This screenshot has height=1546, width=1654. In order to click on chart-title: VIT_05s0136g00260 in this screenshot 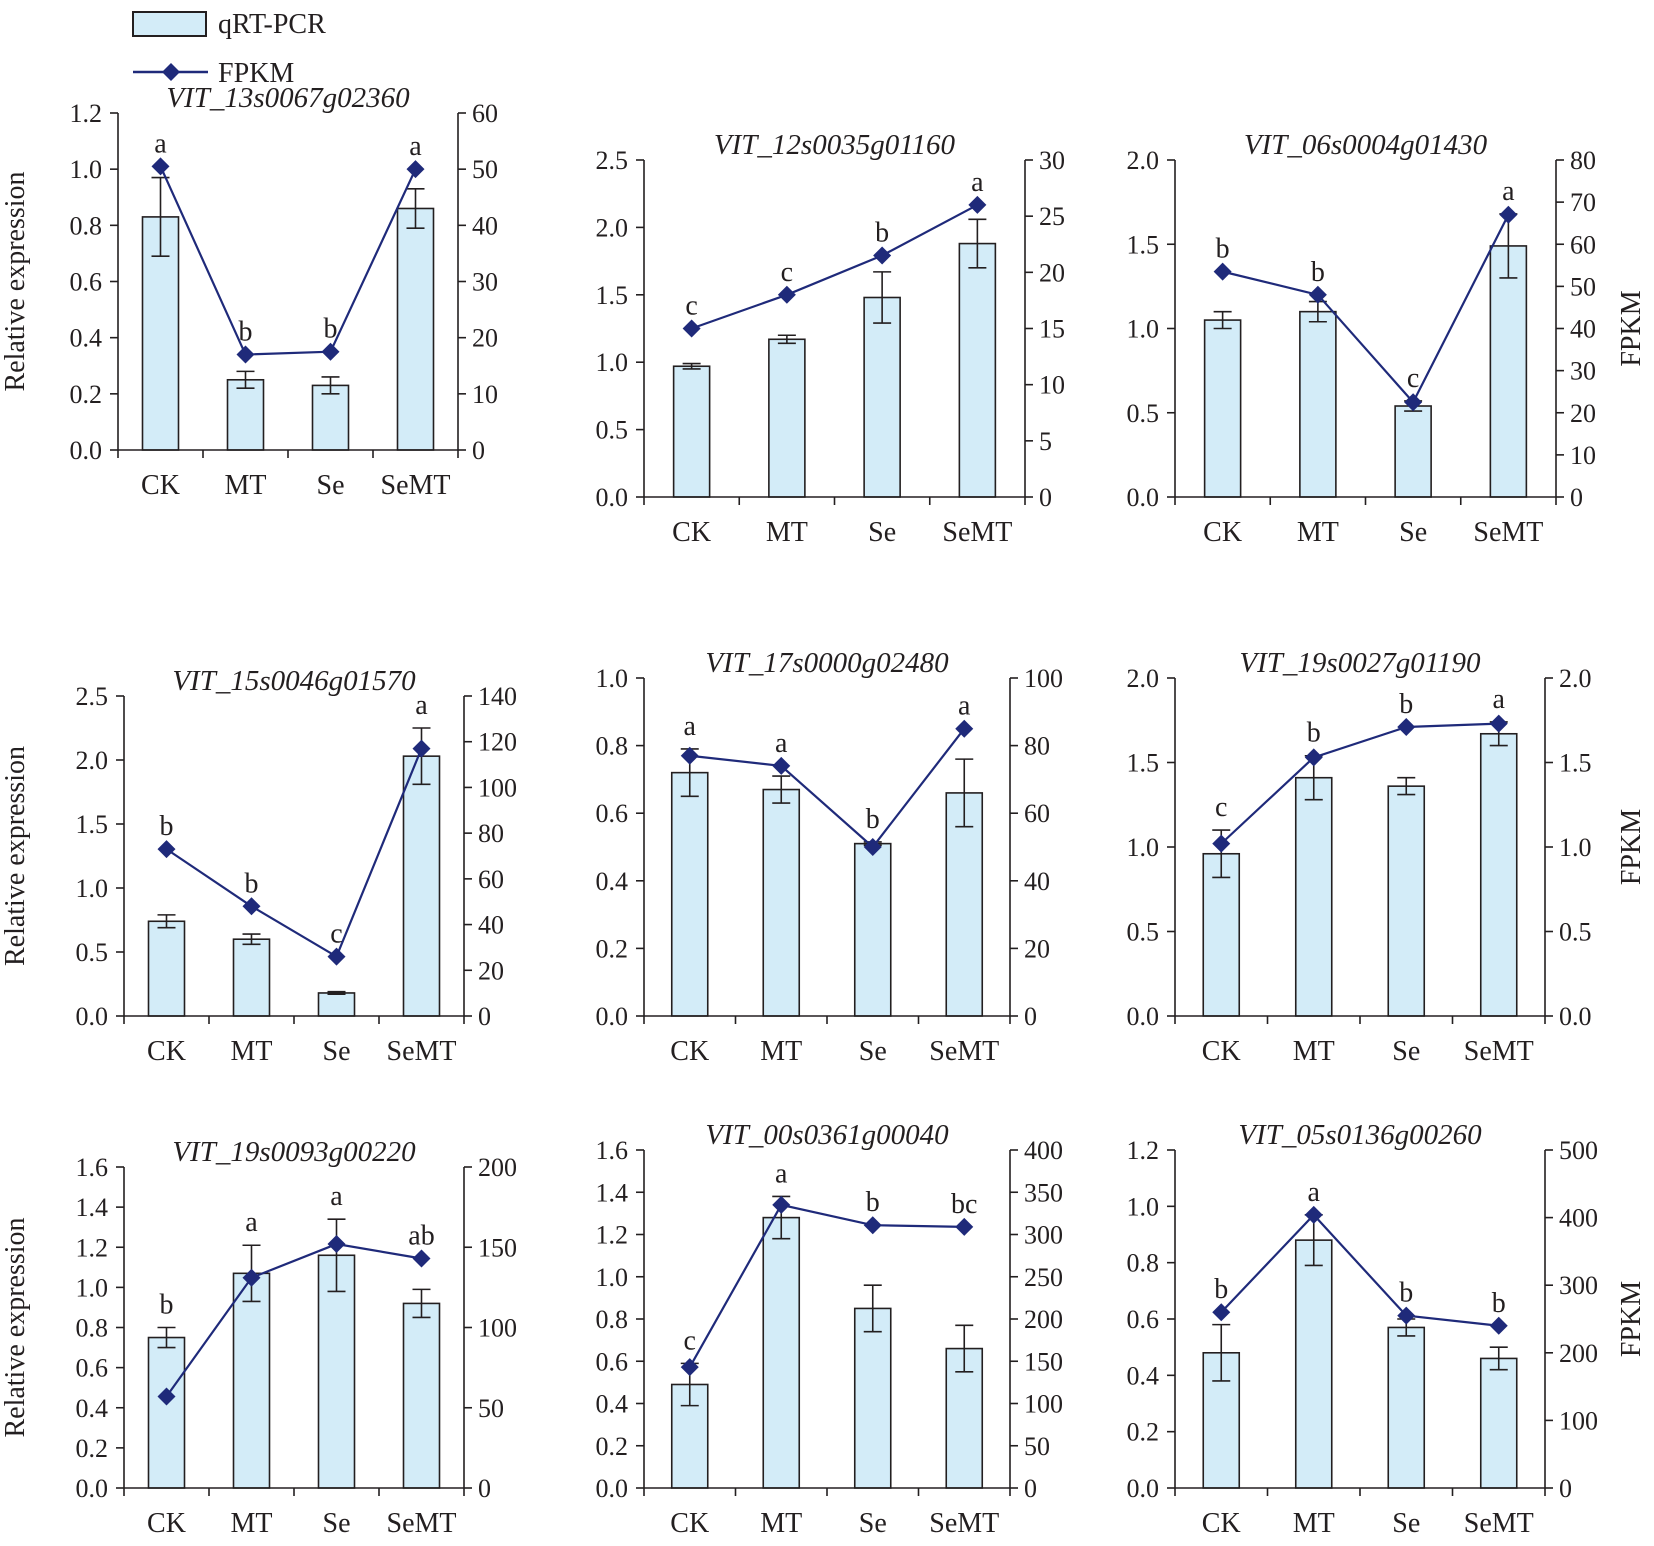, I will do `click(1360, 1135)`.